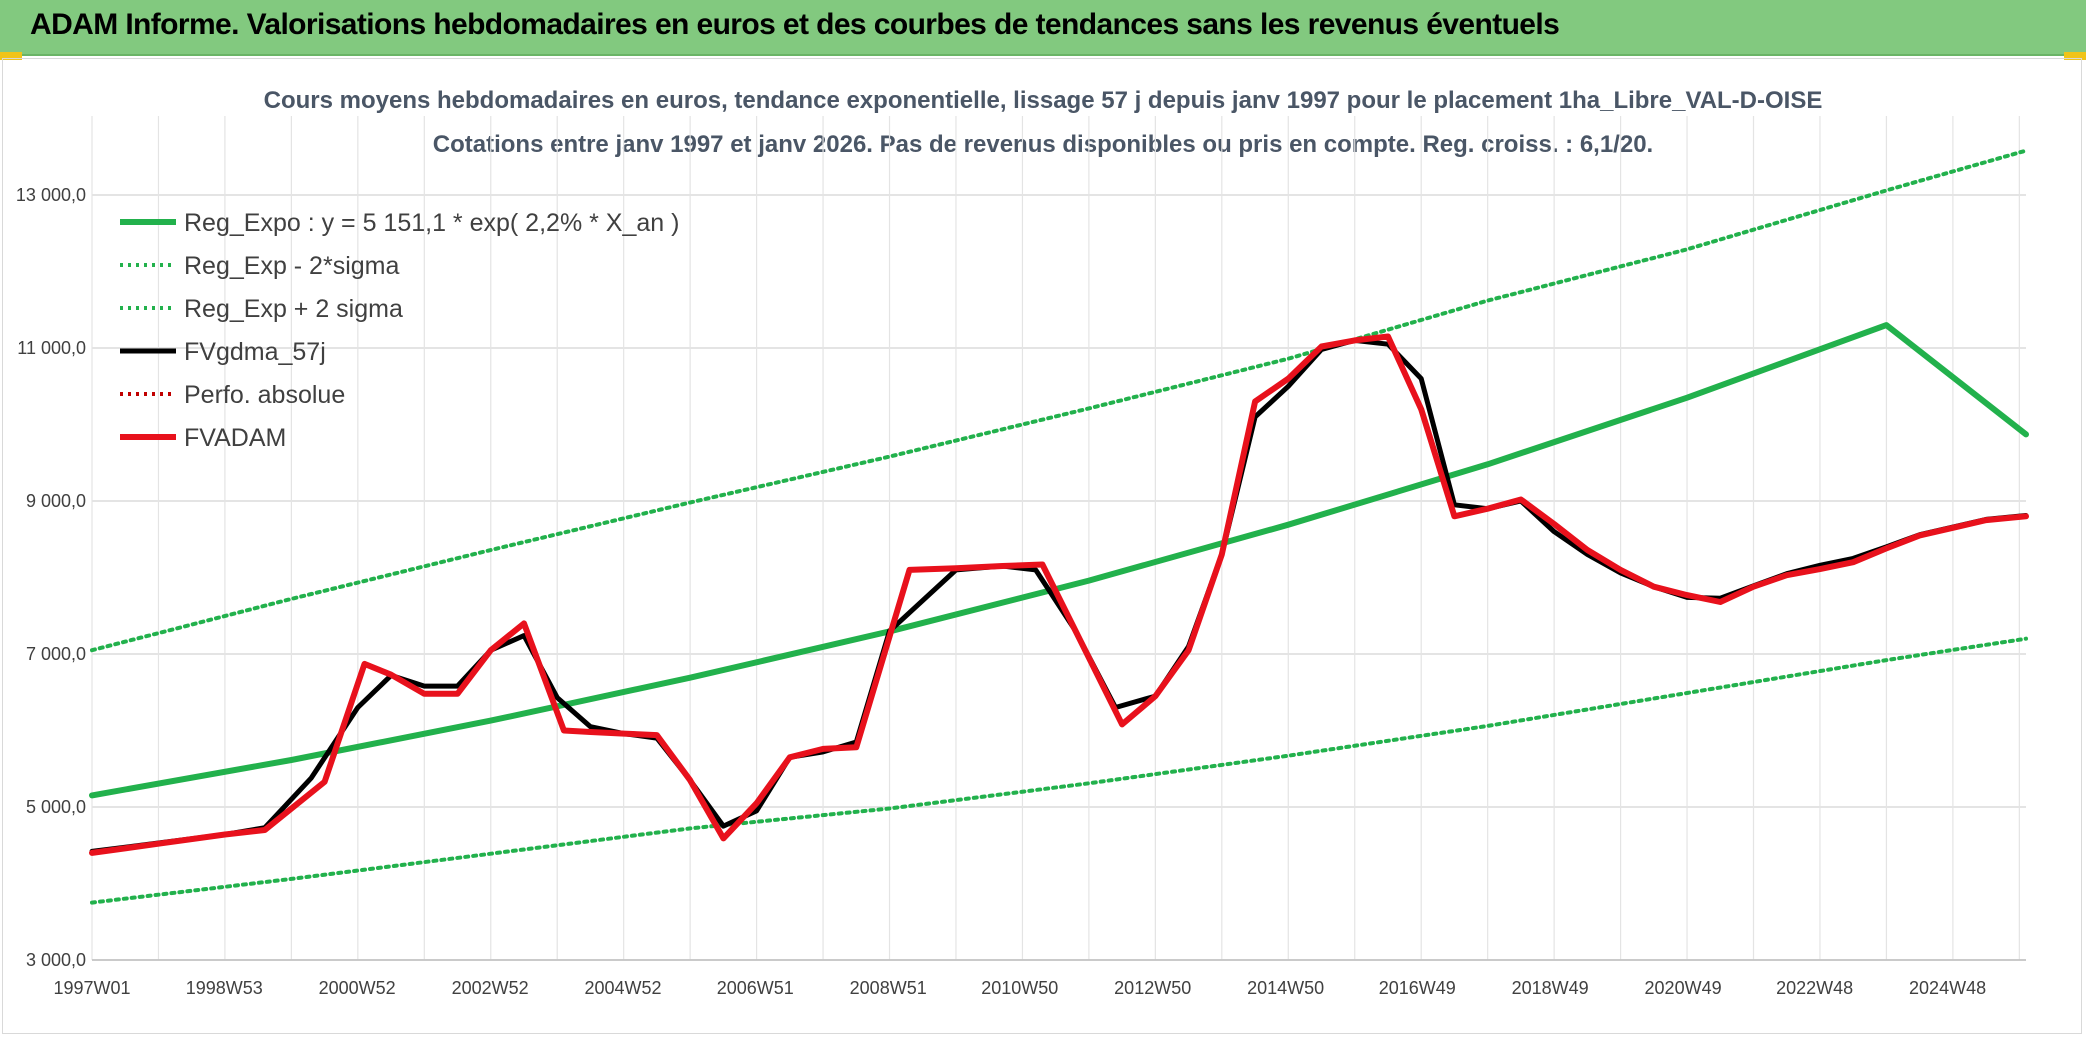 This screenshot has width=2086, height=1038. I want to click on x-tick-label: 2020W49, so click(1683, 988).